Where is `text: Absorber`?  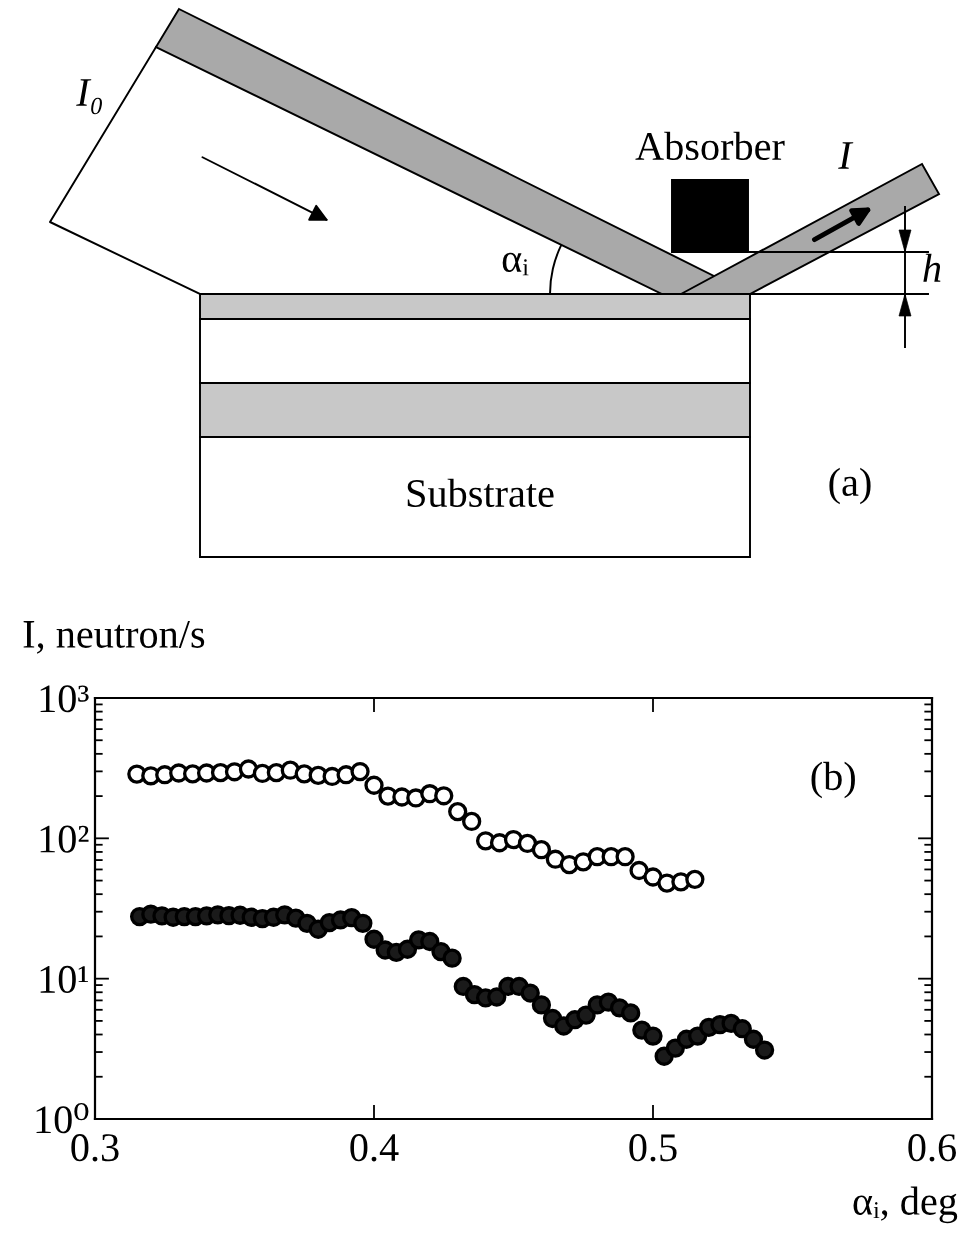
text: Absorber is located at coordinates (710, 146).